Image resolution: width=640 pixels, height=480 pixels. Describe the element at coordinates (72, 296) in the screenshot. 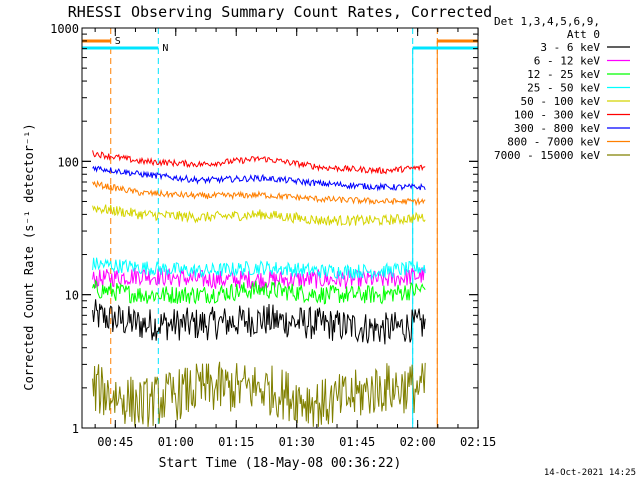

I see `y-tick-label: 10` at that location.